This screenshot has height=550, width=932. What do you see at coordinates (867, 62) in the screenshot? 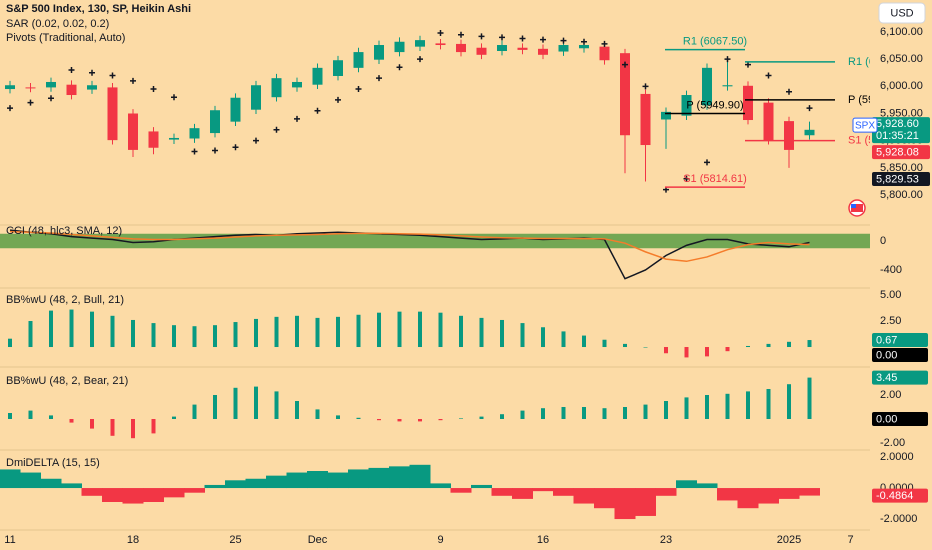
I see `pivot-label: R1 (604` at bounding box center [867, 62].